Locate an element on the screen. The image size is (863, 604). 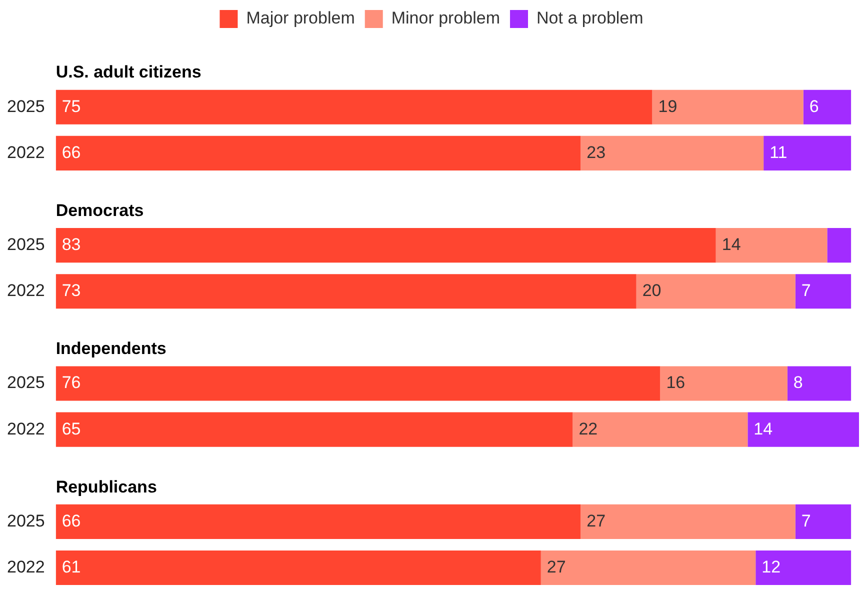
data-label: 6 is located at coordinates (814, 106).